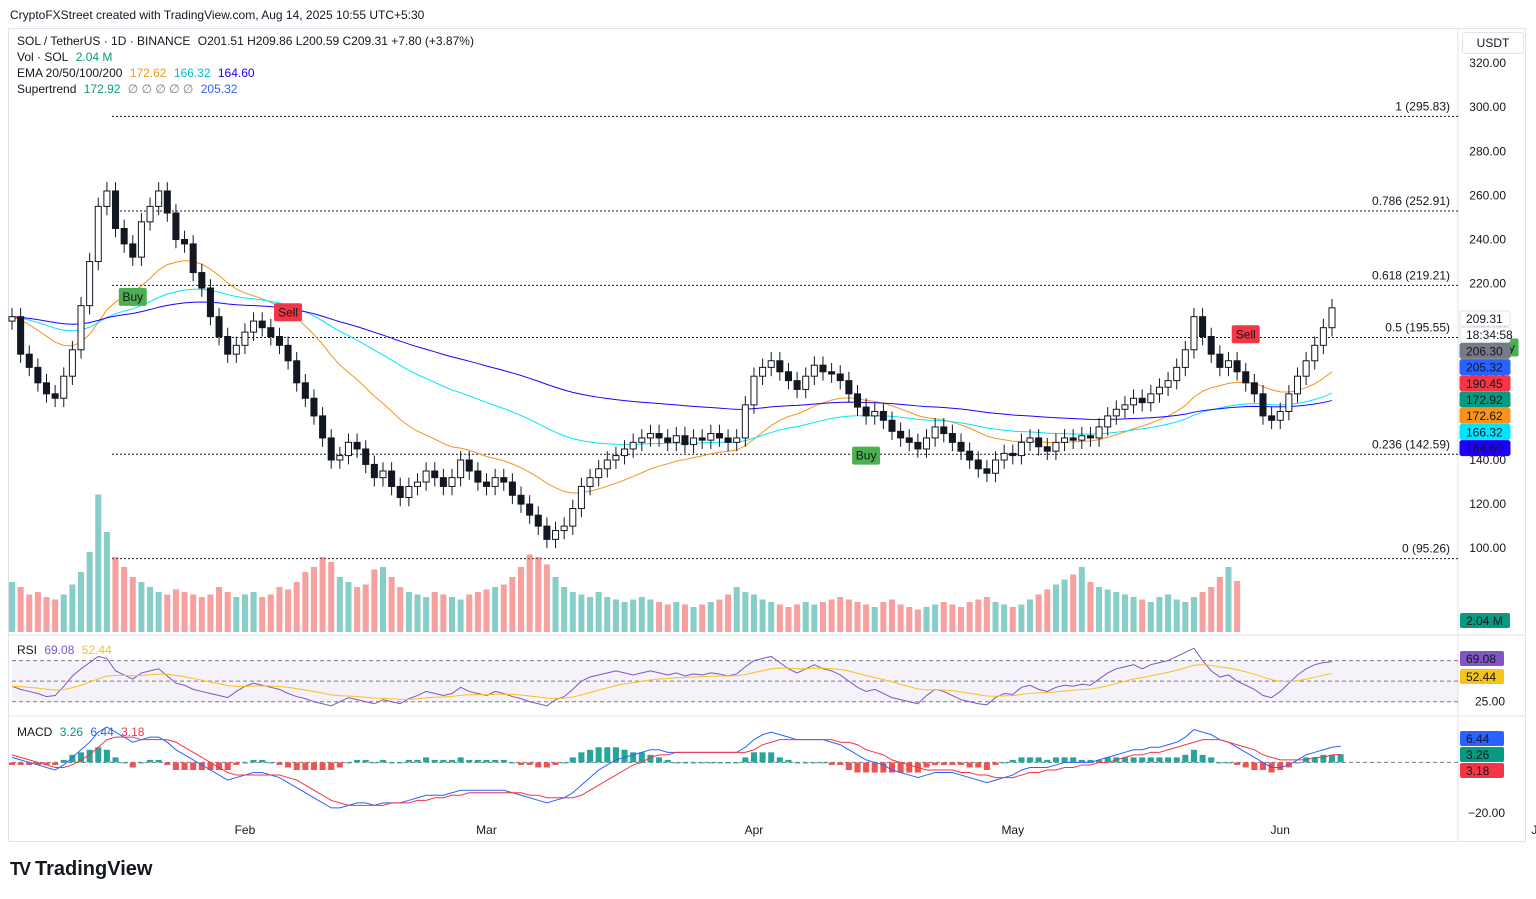  I want to click on sell-signal-label: Sell, so click(1246, 334).